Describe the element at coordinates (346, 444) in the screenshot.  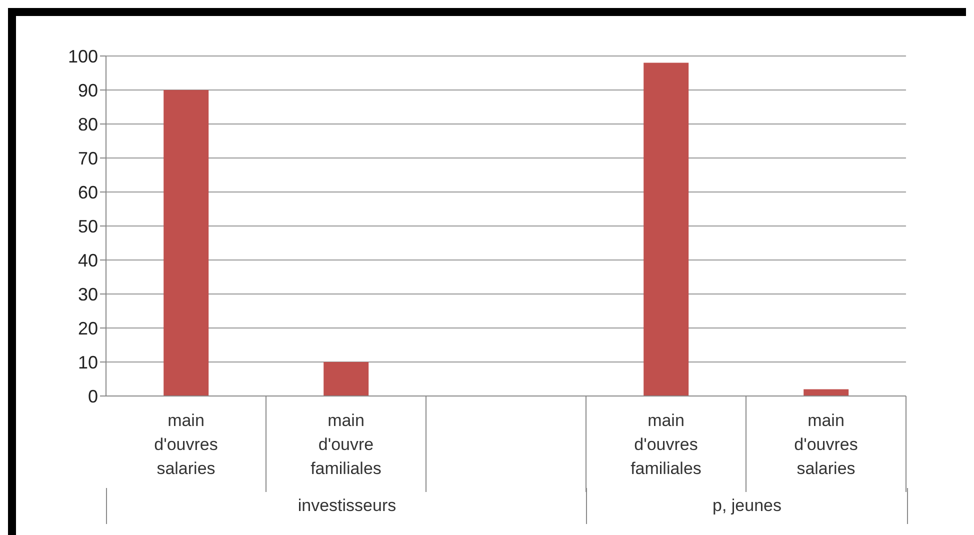
I see `x-tick-label: main d'ouvre familiales` at that location.